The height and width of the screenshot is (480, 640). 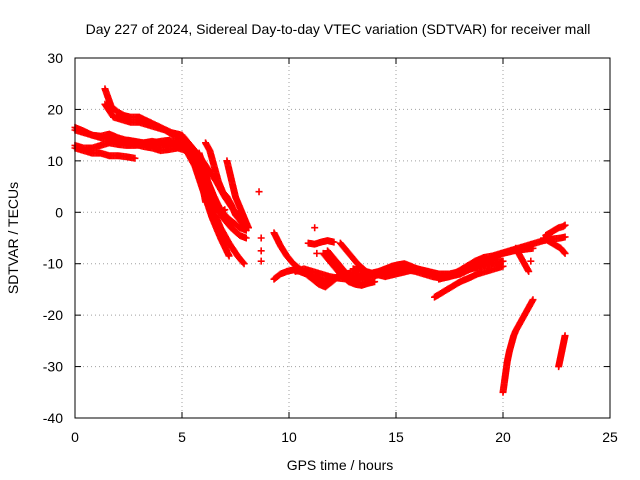 What do you see at coordinates (289, 437) in the screenshot?
I see `x-tick-label: 10` at bounding box center [289, 437].